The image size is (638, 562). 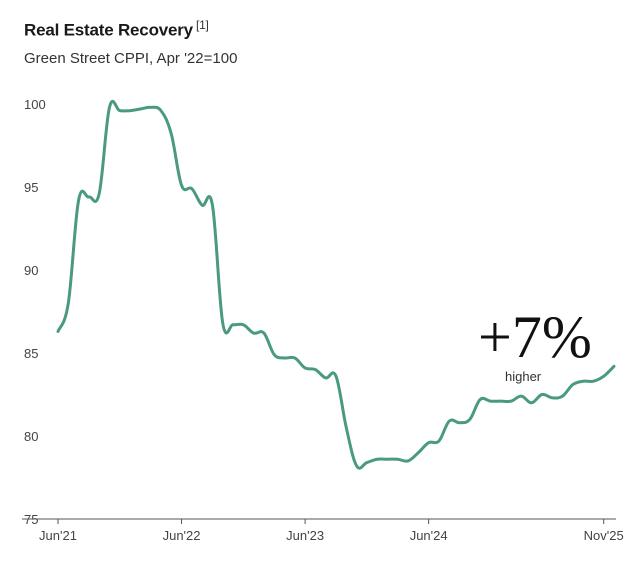 I want to click on x-tick-label: Jun'21, so click(x=58, y=535).